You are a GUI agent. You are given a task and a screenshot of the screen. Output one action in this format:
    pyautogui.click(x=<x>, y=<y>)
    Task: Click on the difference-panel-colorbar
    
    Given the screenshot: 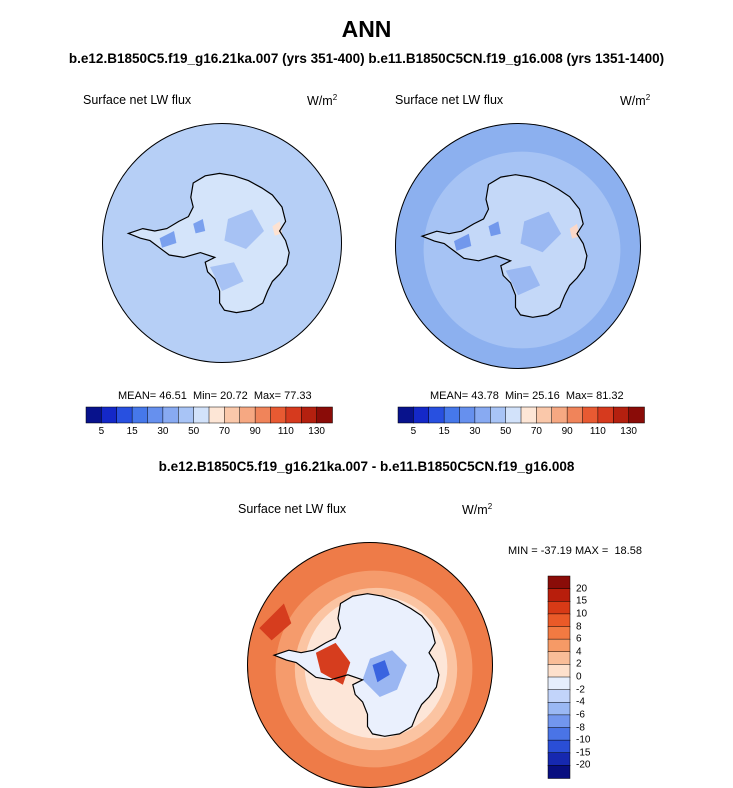 What is the action you would take?
    pyautogui.click(x=559, y=677)
    